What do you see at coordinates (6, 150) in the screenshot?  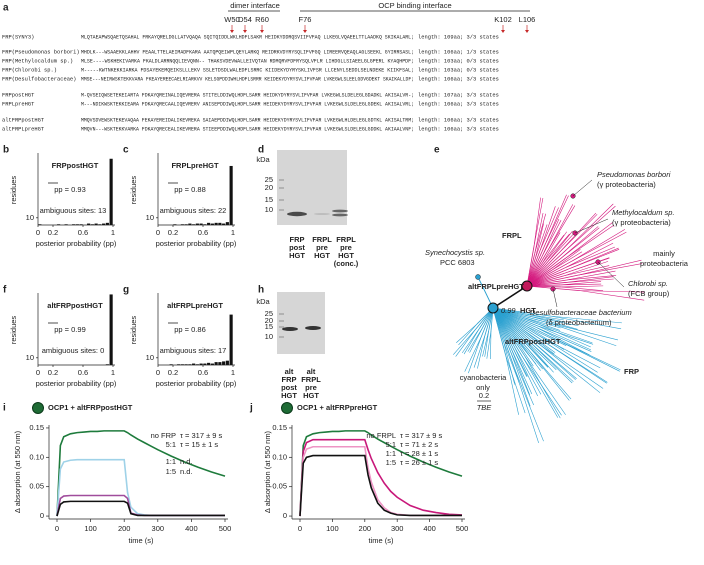 I see `panel-label: b` at bounding box center [6, 150].